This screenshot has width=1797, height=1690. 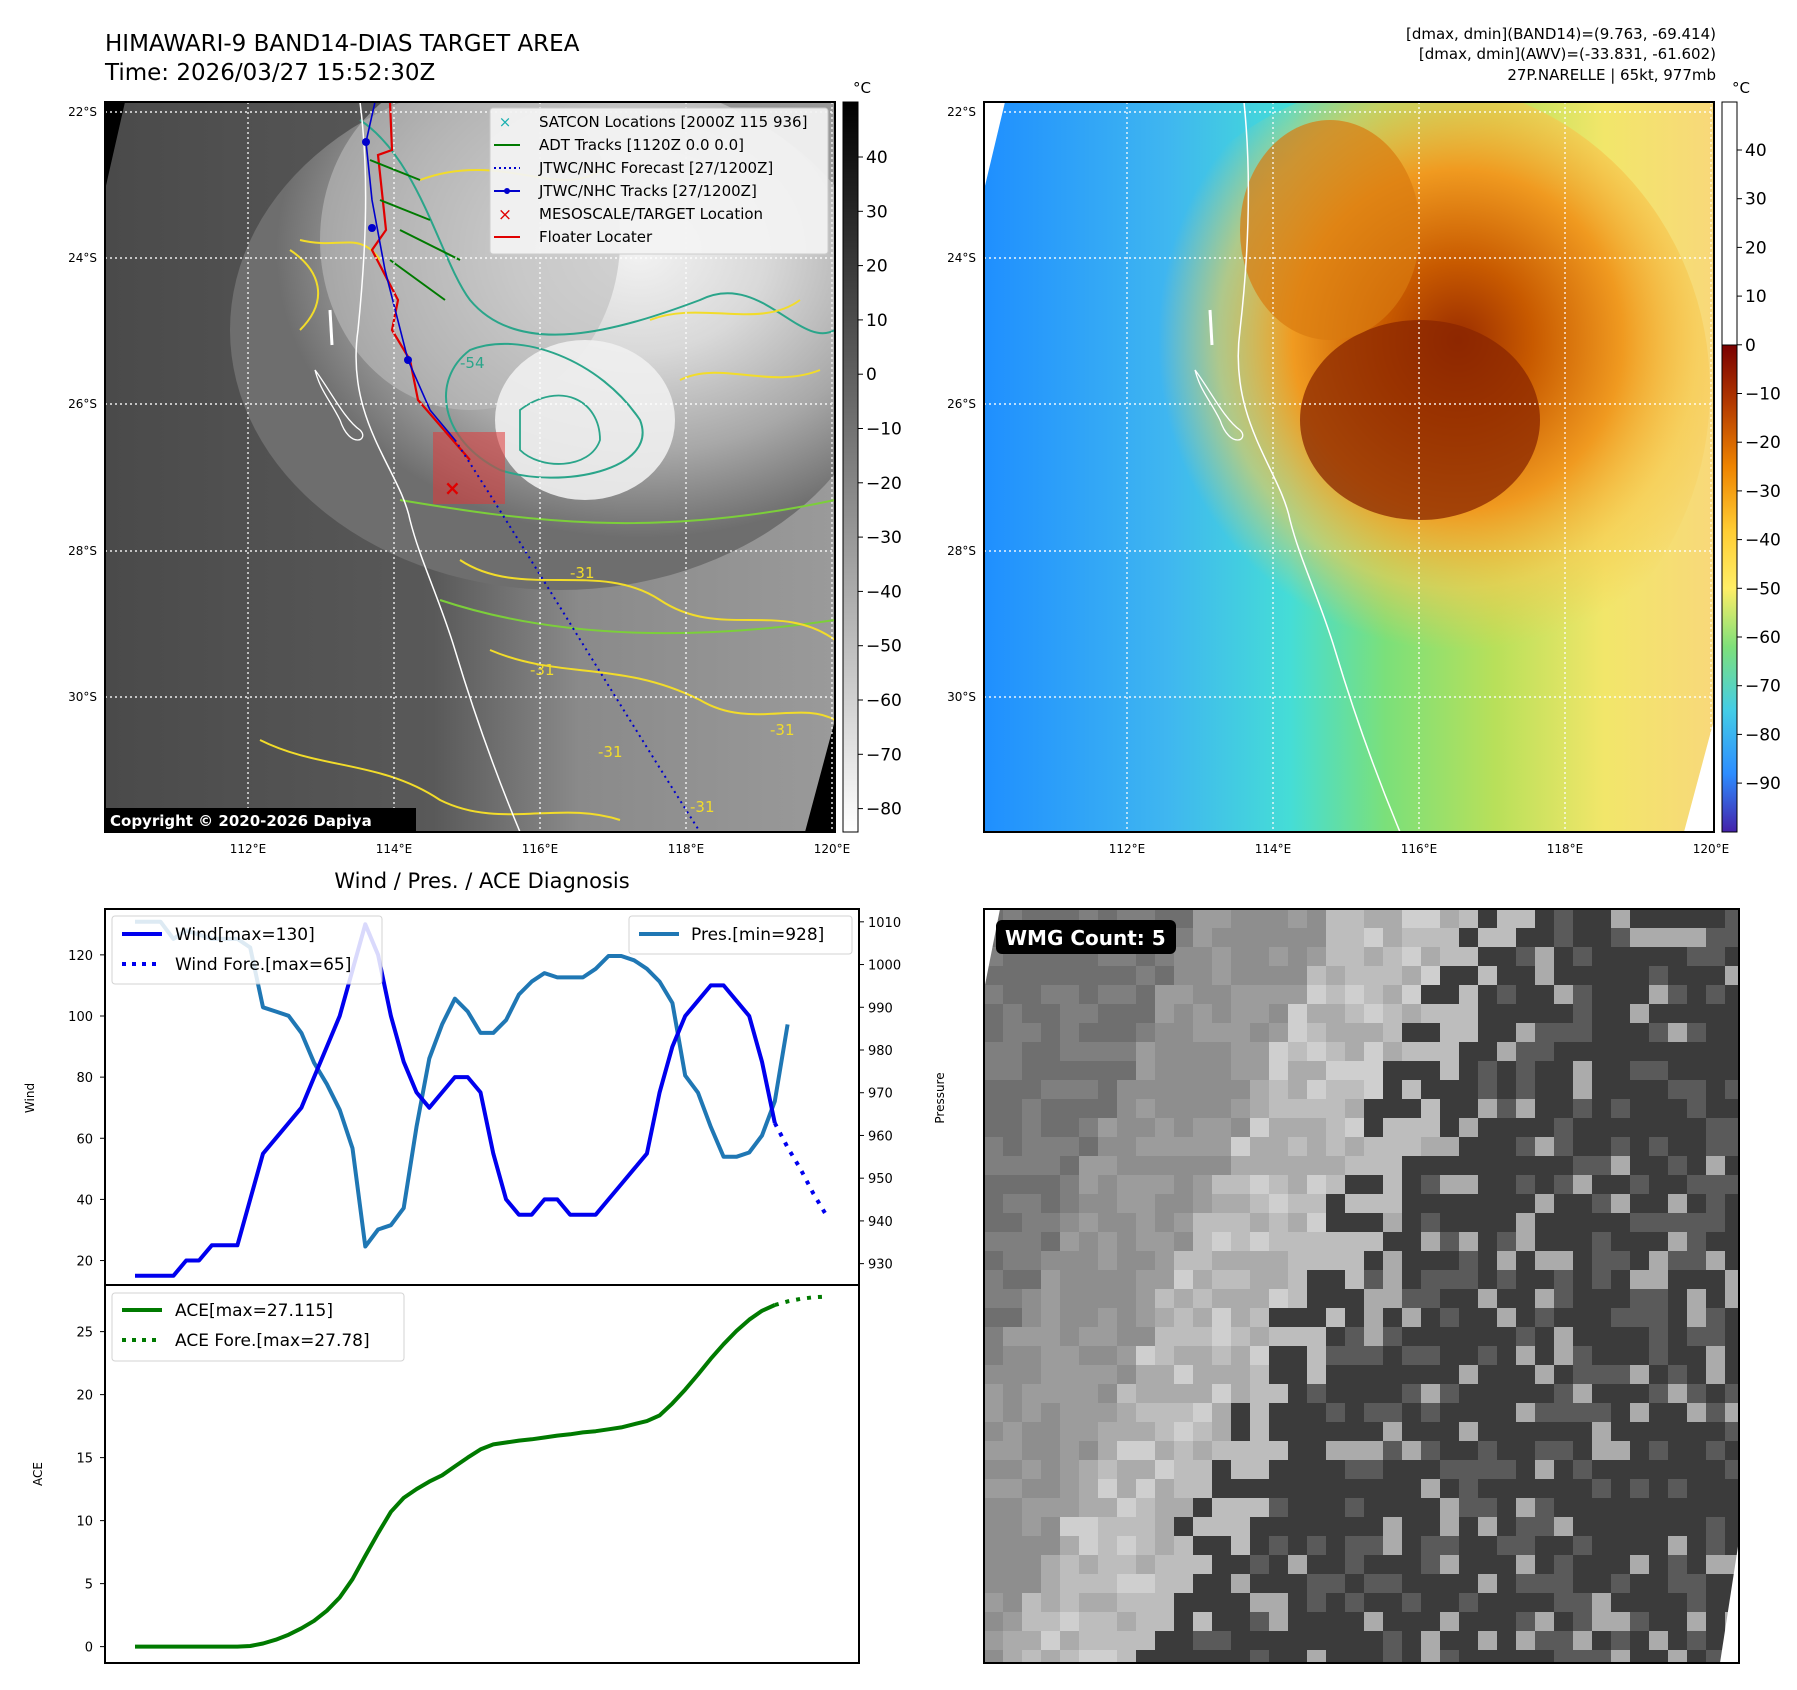 I want to click on legend-label: JTWC/NHC Forecast [27/1200Z], so click(x=655, y=168).